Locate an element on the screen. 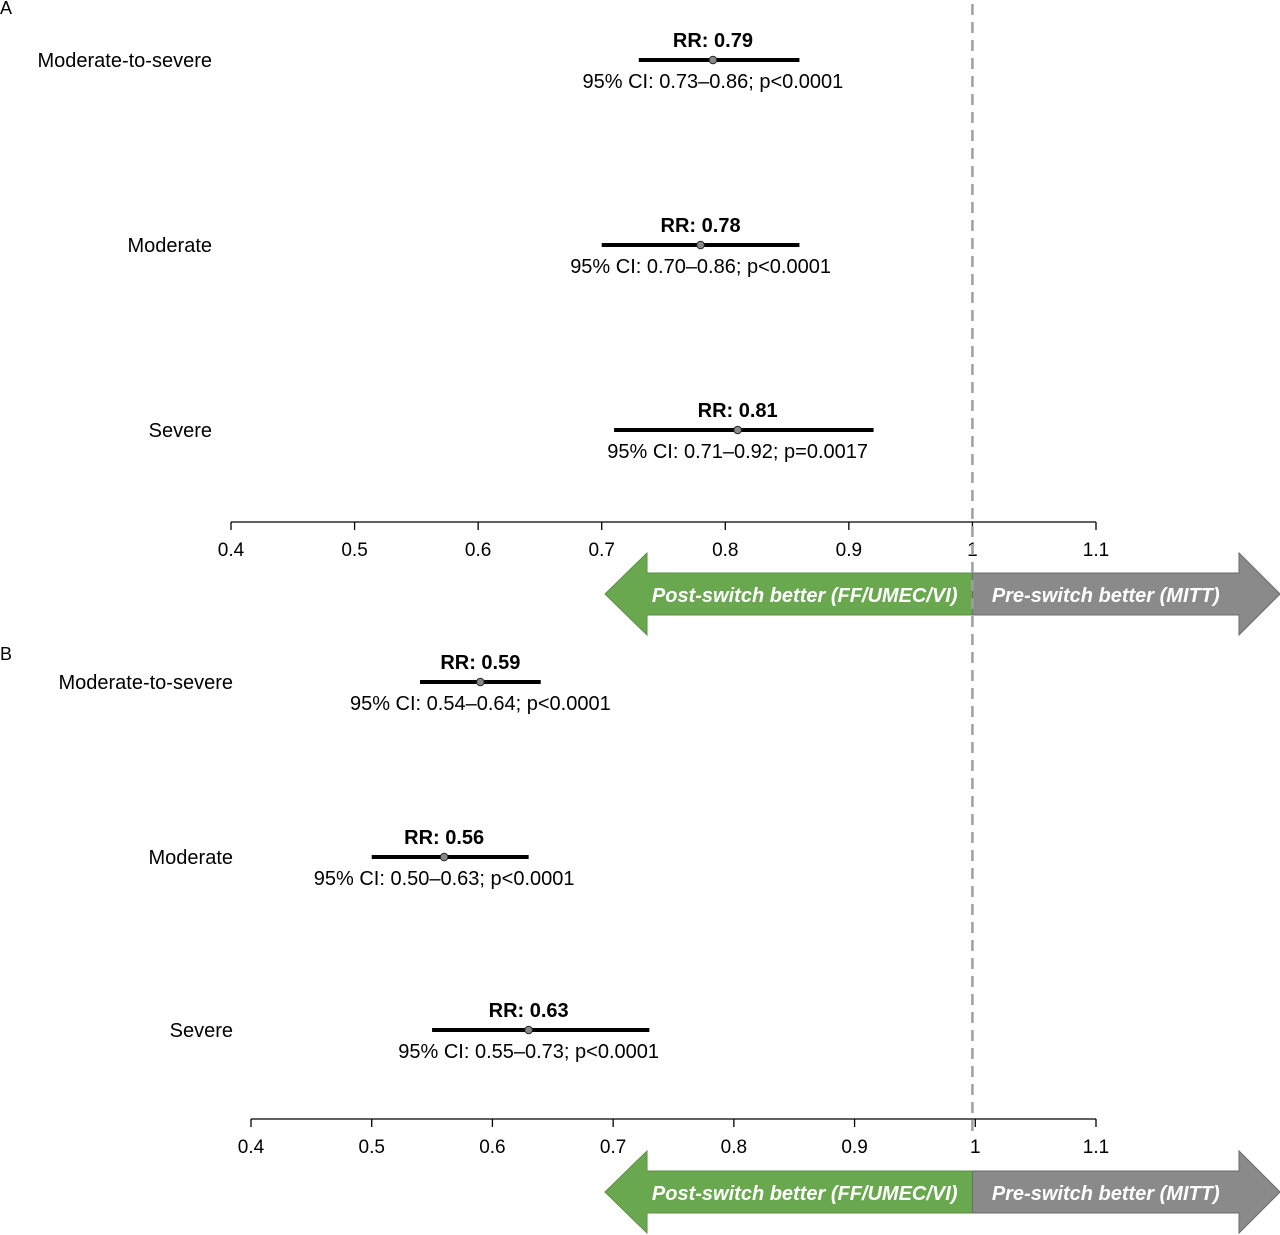 The width and height of the screenshot is (1280, 1235). ci-label: 95% CI: 0.54–0.64; p<0.0001 is located at coordinates (480, 704).